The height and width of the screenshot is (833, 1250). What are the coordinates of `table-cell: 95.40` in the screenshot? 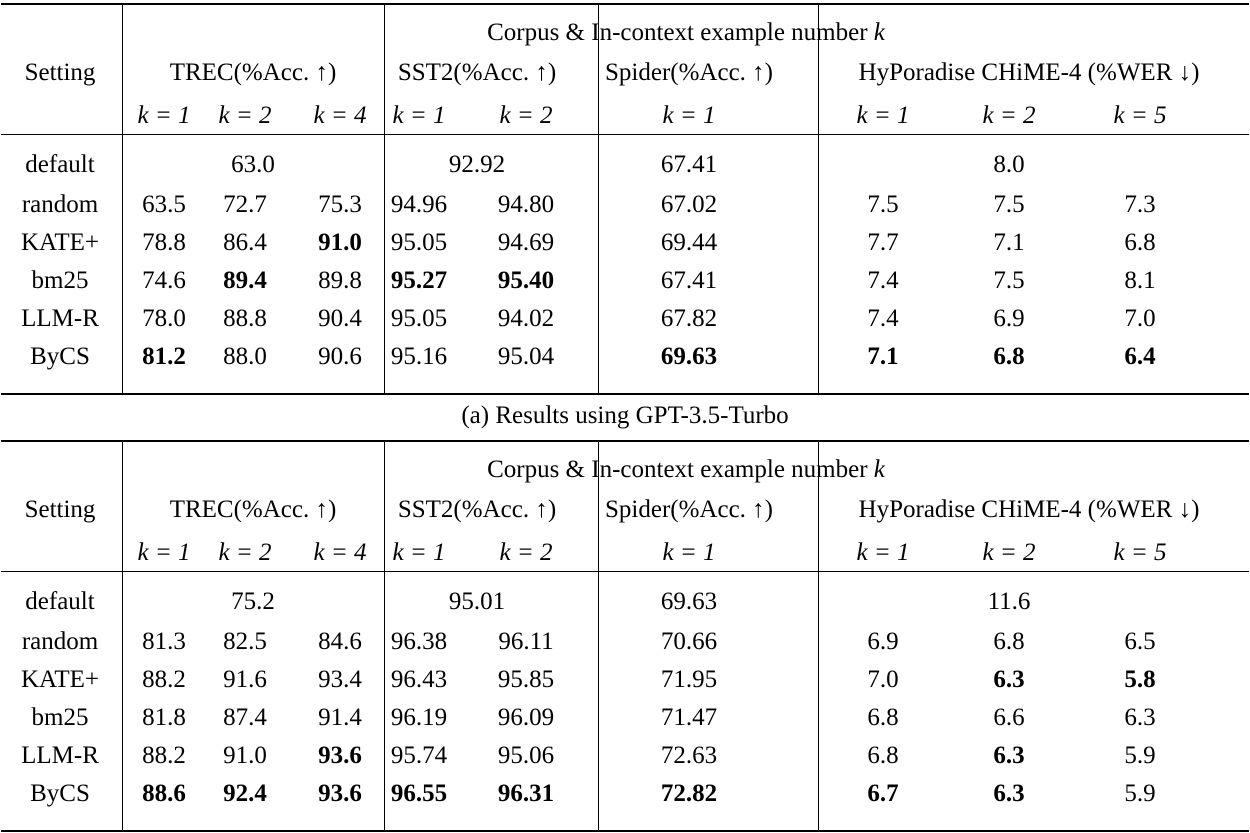 It's located at (526, 280).